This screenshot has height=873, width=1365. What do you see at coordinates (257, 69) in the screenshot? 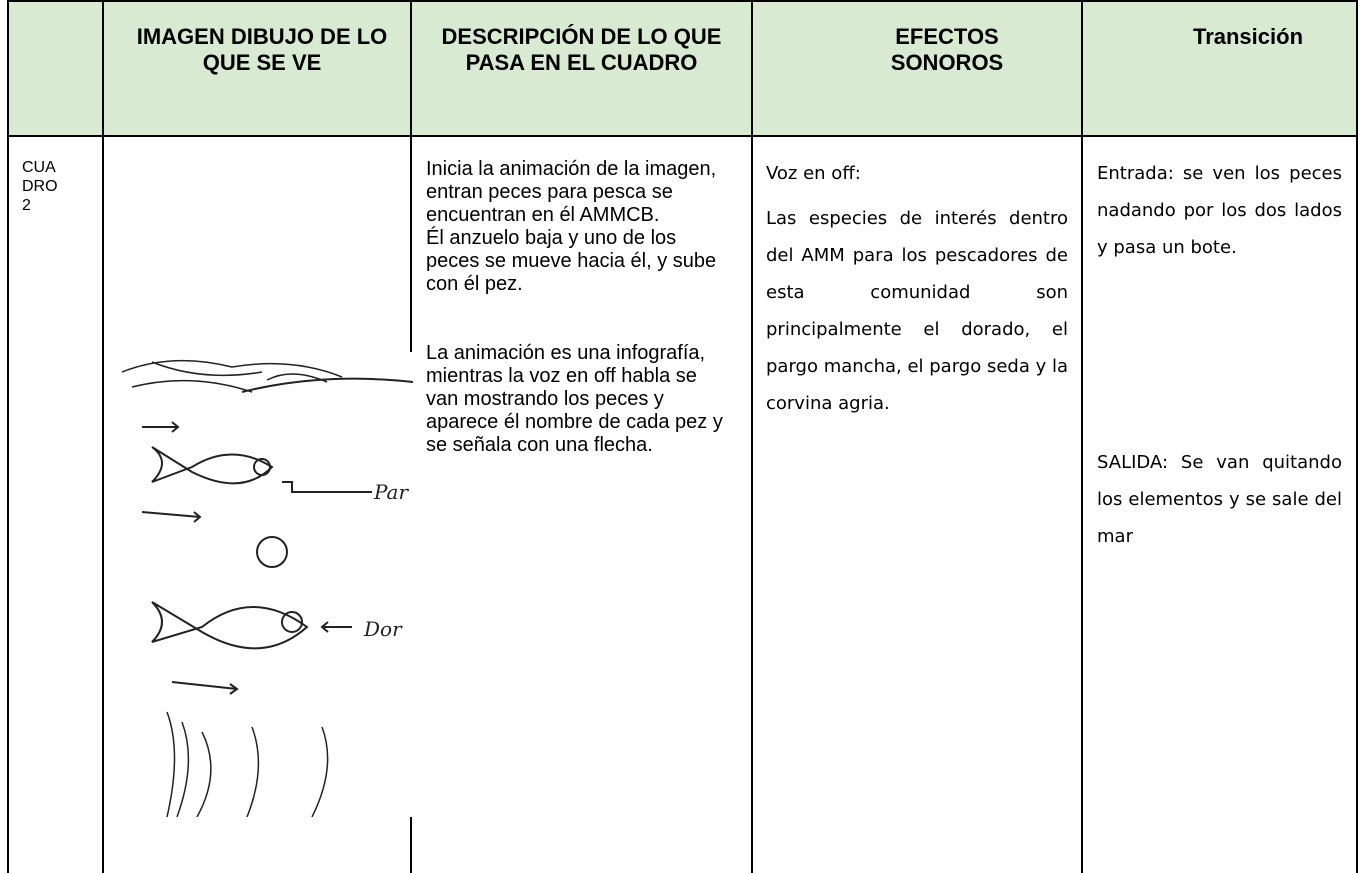
I see `header-cell: IMAGEN DIBUJO DE LO QUE SE VE` at bounding box center [257, 69].